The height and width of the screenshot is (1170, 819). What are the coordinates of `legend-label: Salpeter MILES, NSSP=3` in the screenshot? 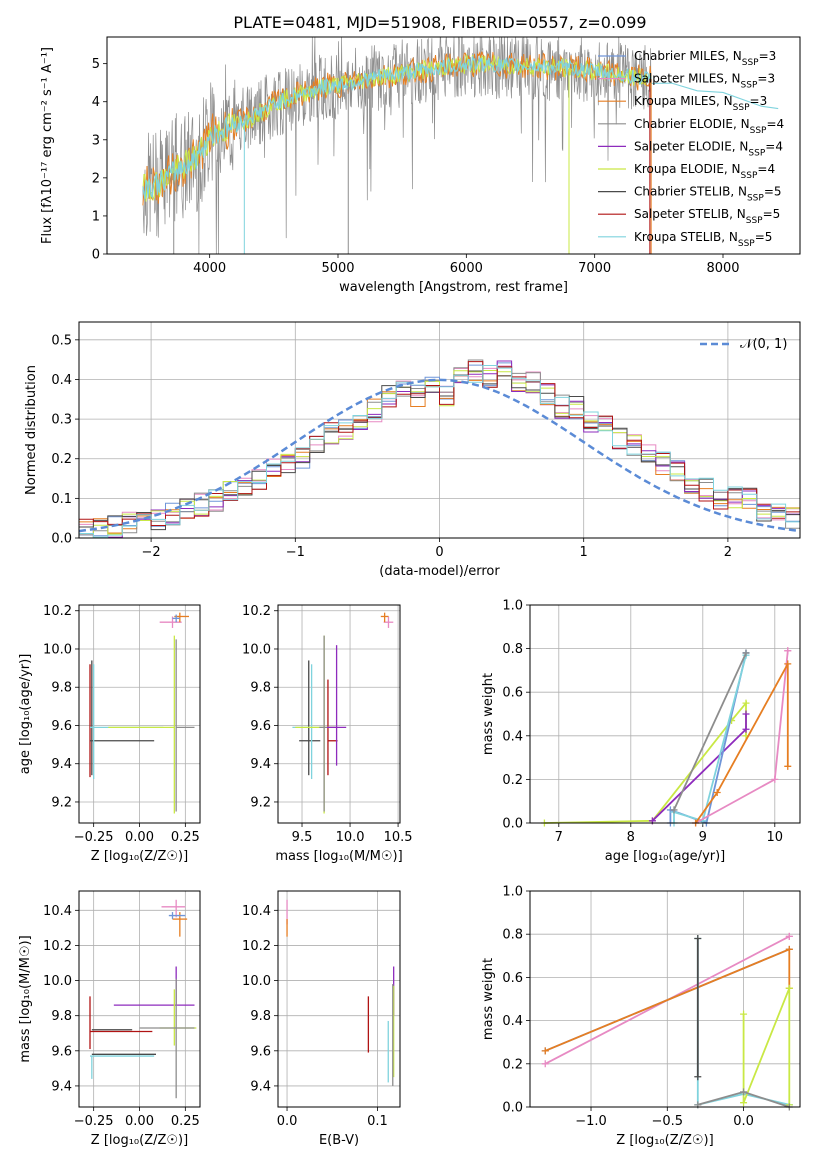 It's located at (704, 81).